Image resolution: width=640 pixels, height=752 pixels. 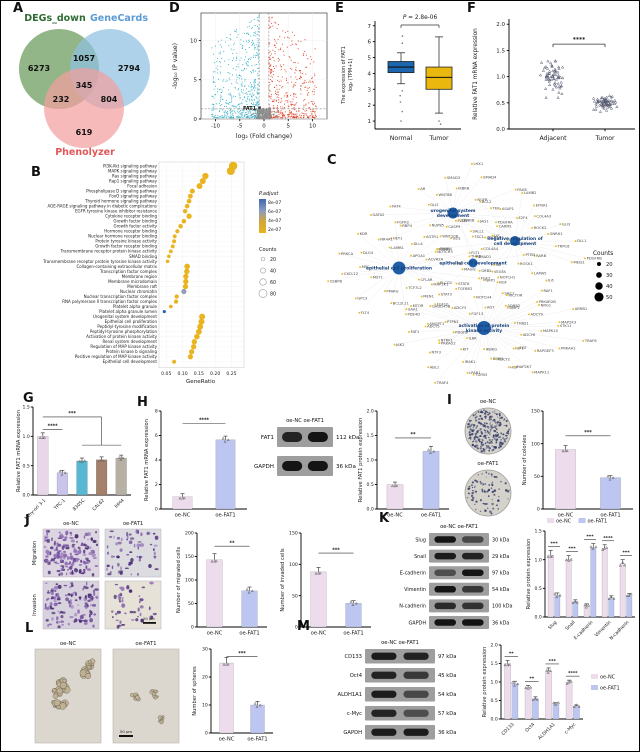 I want to click on svg-text: Slug, so click(x=420, y=540).